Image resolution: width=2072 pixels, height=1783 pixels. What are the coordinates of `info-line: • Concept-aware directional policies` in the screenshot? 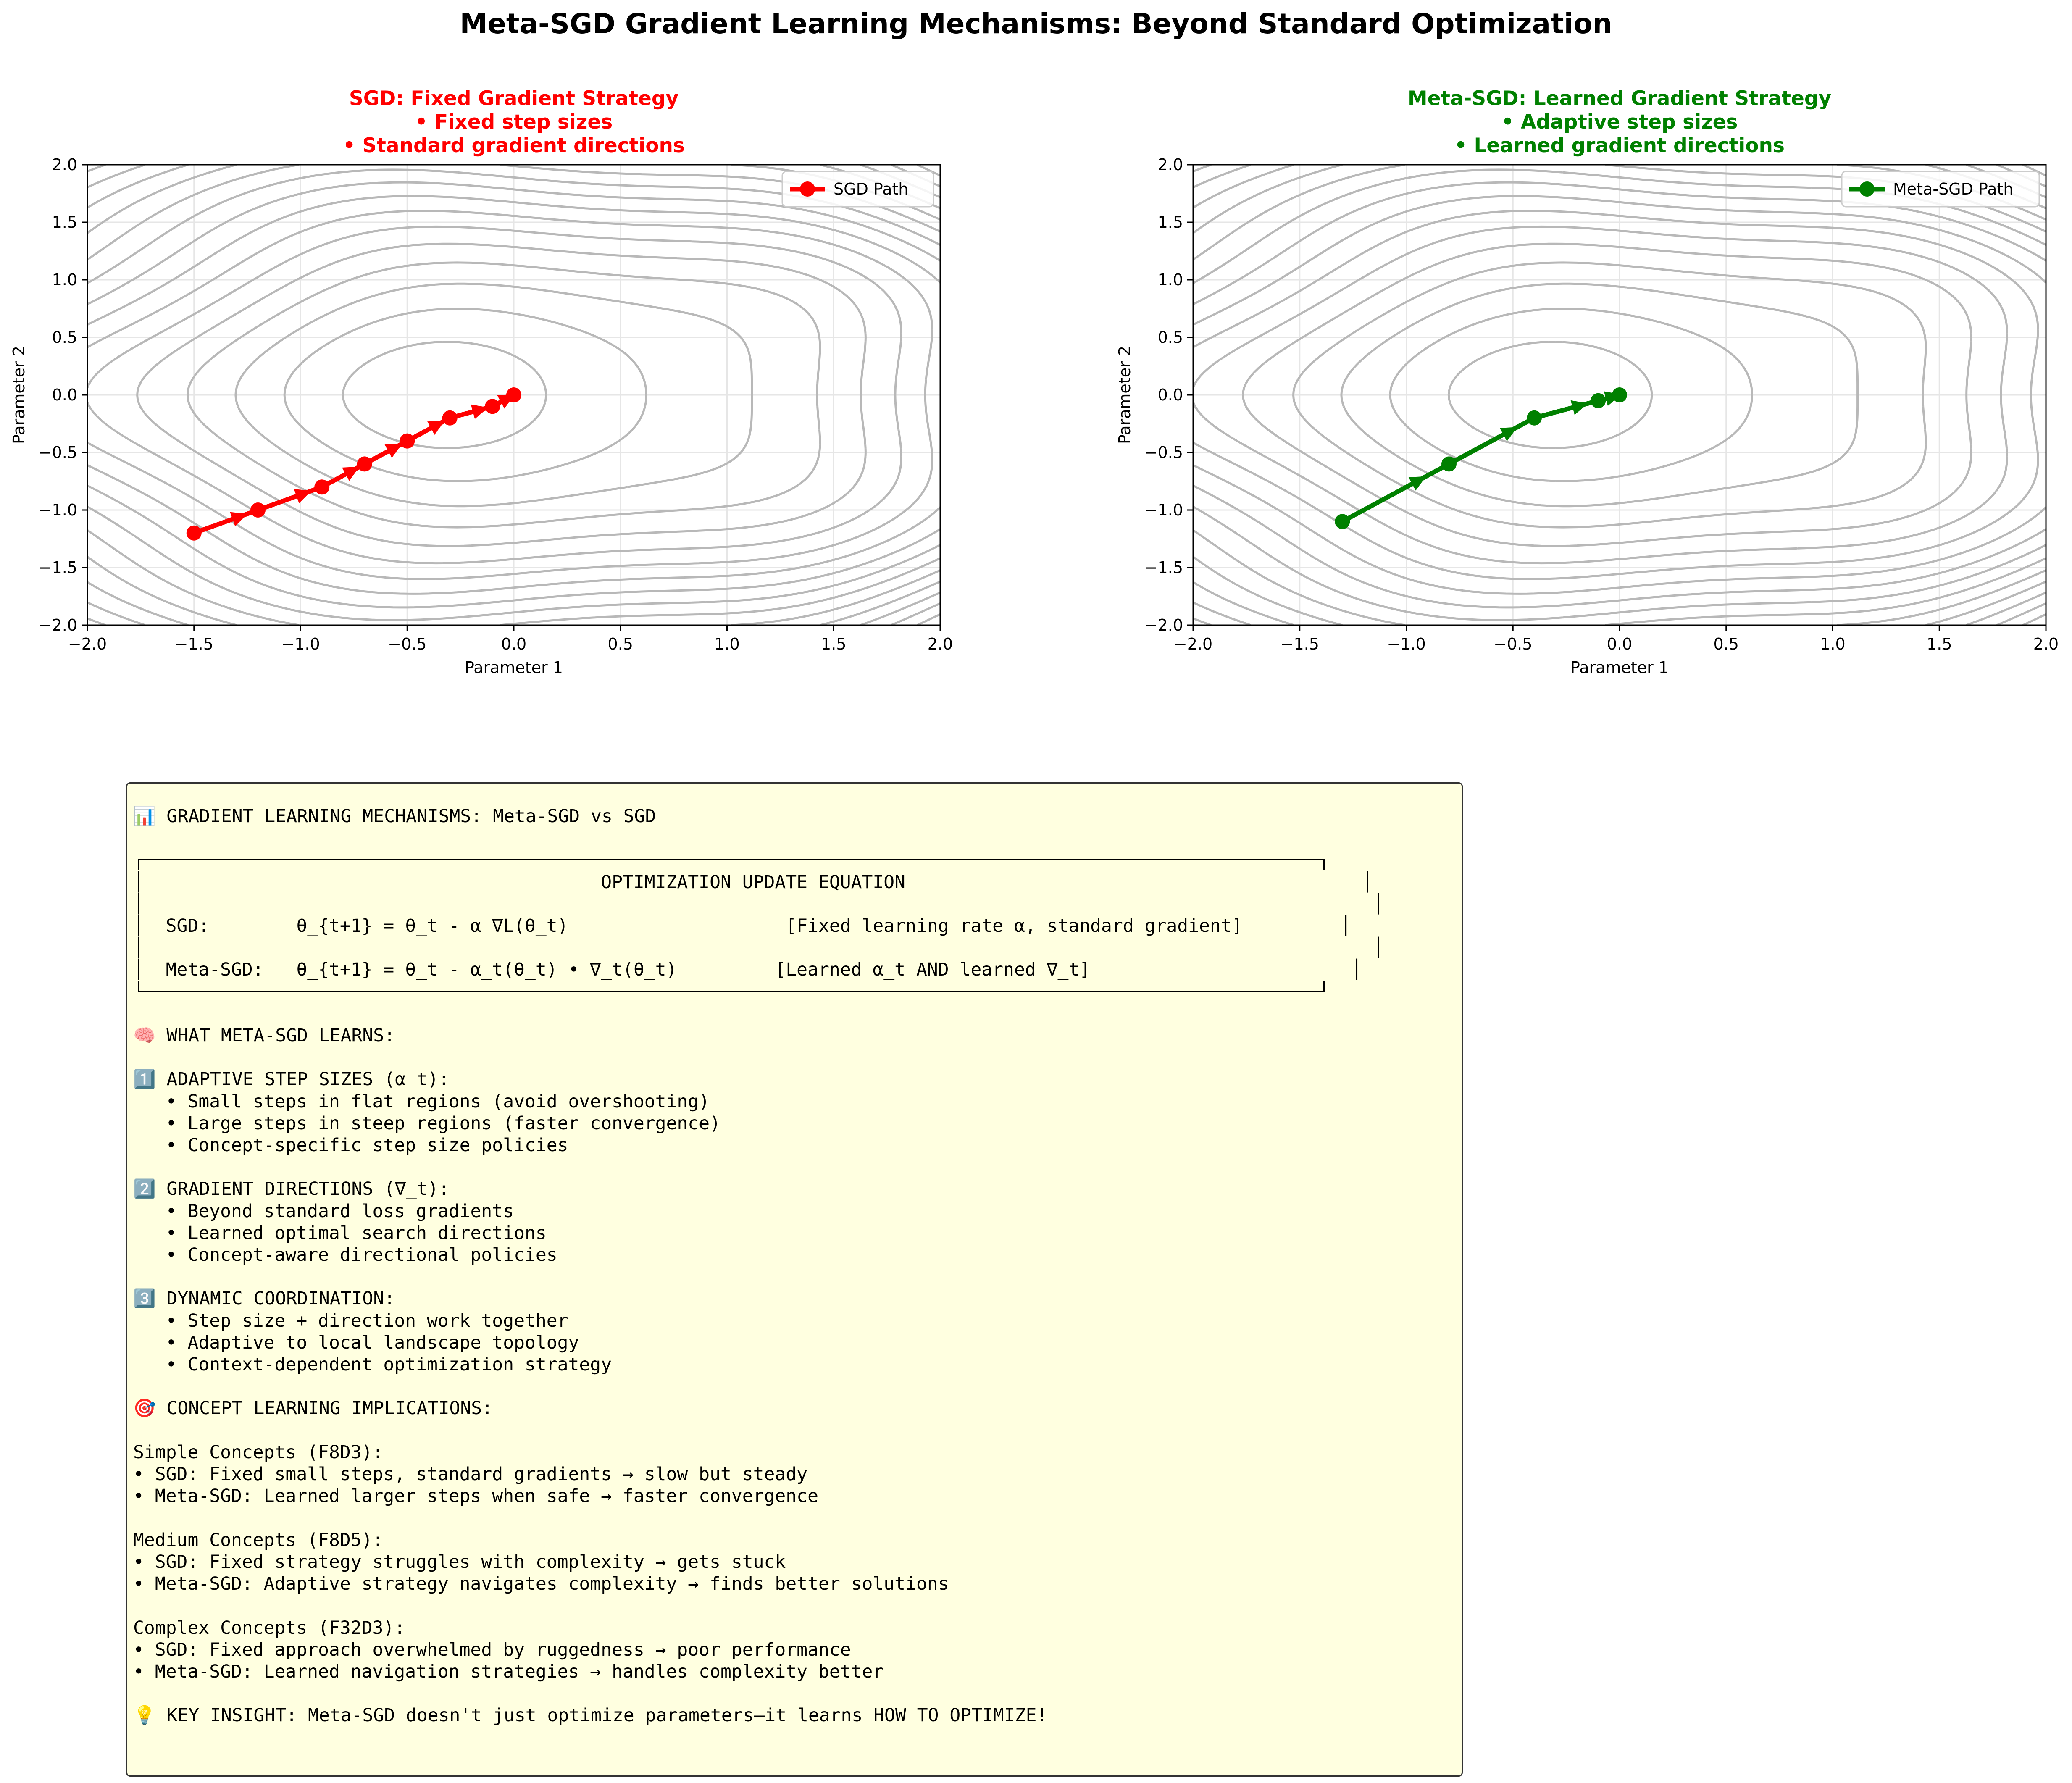 It's located at (345, 1255).